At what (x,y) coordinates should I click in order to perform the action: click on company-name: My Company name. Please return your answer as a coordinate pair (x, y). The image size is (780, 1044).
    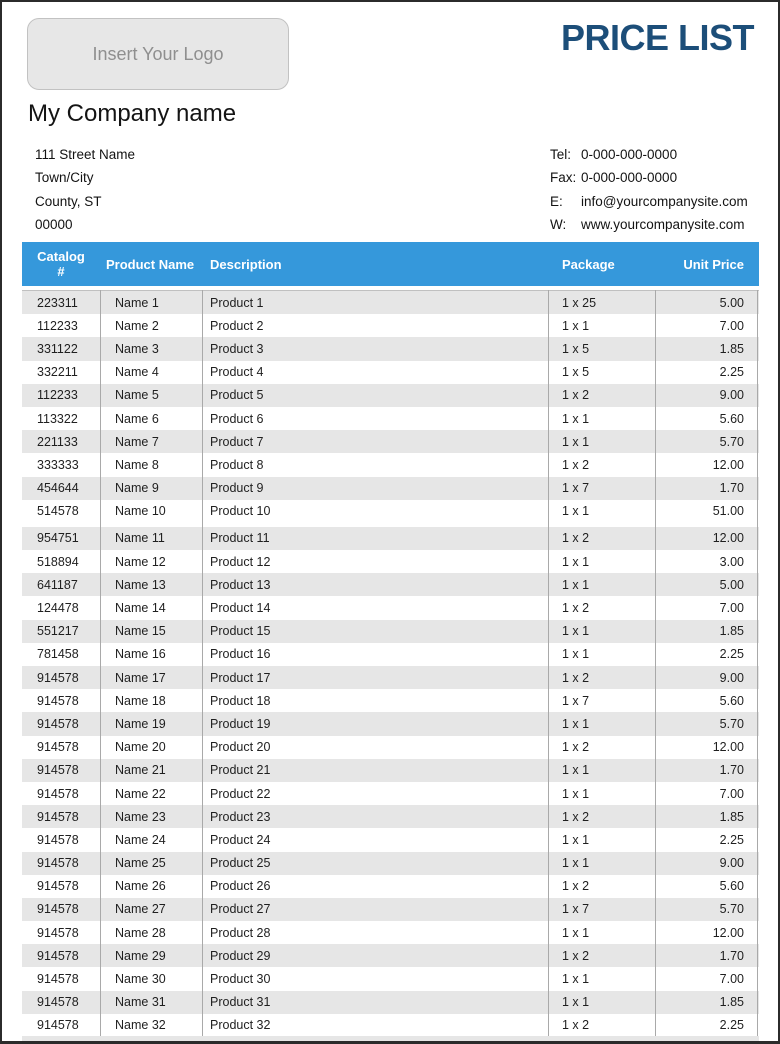
    Looking at the image, I should click on (132, 113).